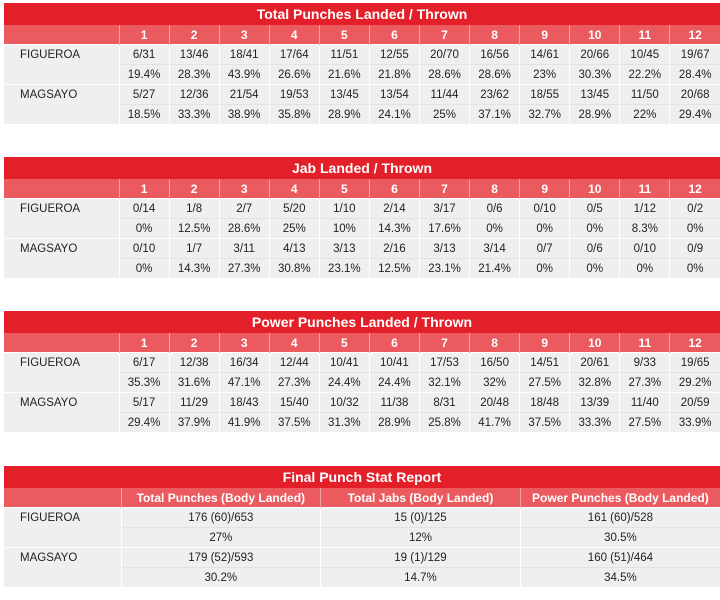 This screenshot has height=600, width=720. What do you see at coordinates (344, 94) in the screenshot?
I see `landed-thrown-cell: 13/45` at bounding box center [344, 94].